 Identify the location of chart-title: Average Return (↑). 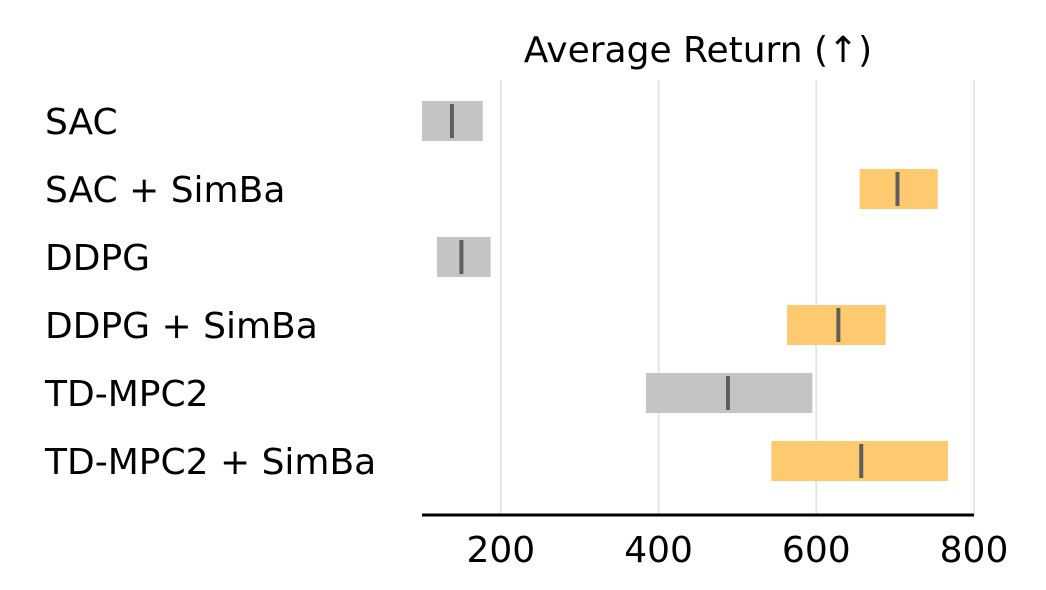
(698, 50).